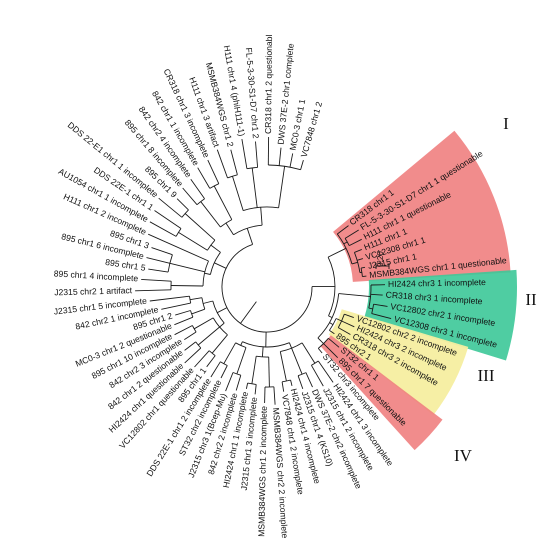 This screenshot has width=543, height=550. What do you see at coordinates (248, 312) in the screenshot?
I see `root-branch` at bounding box center [248, 312].